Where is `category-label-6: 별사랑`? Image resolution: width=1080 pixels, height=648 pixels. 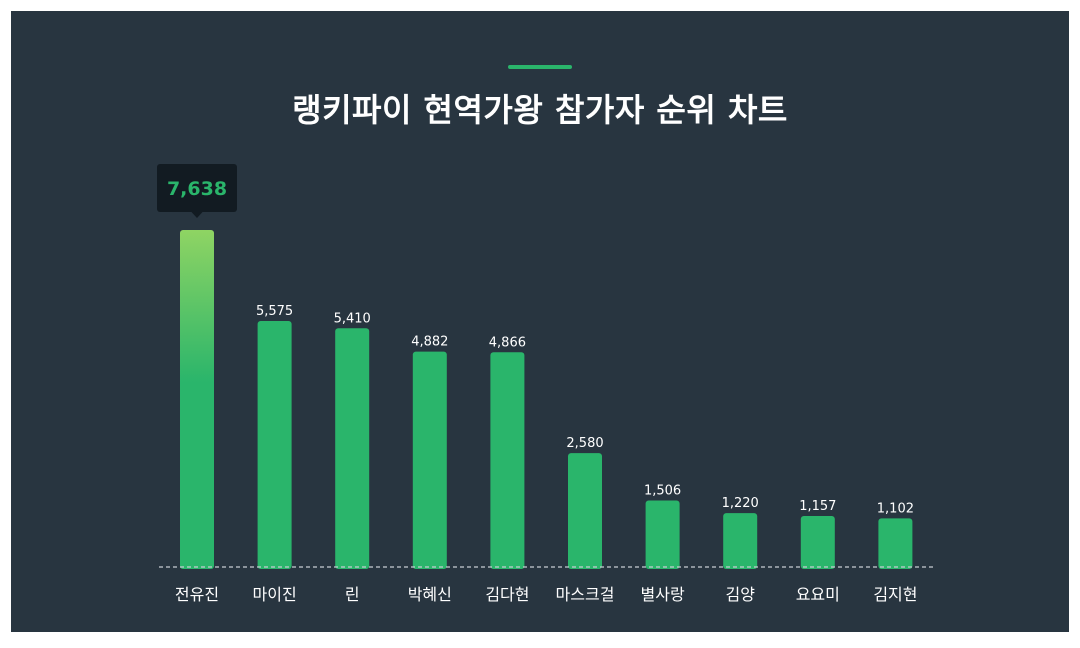 category-label-6: 별사랑 is located at coordinates (663, 594).